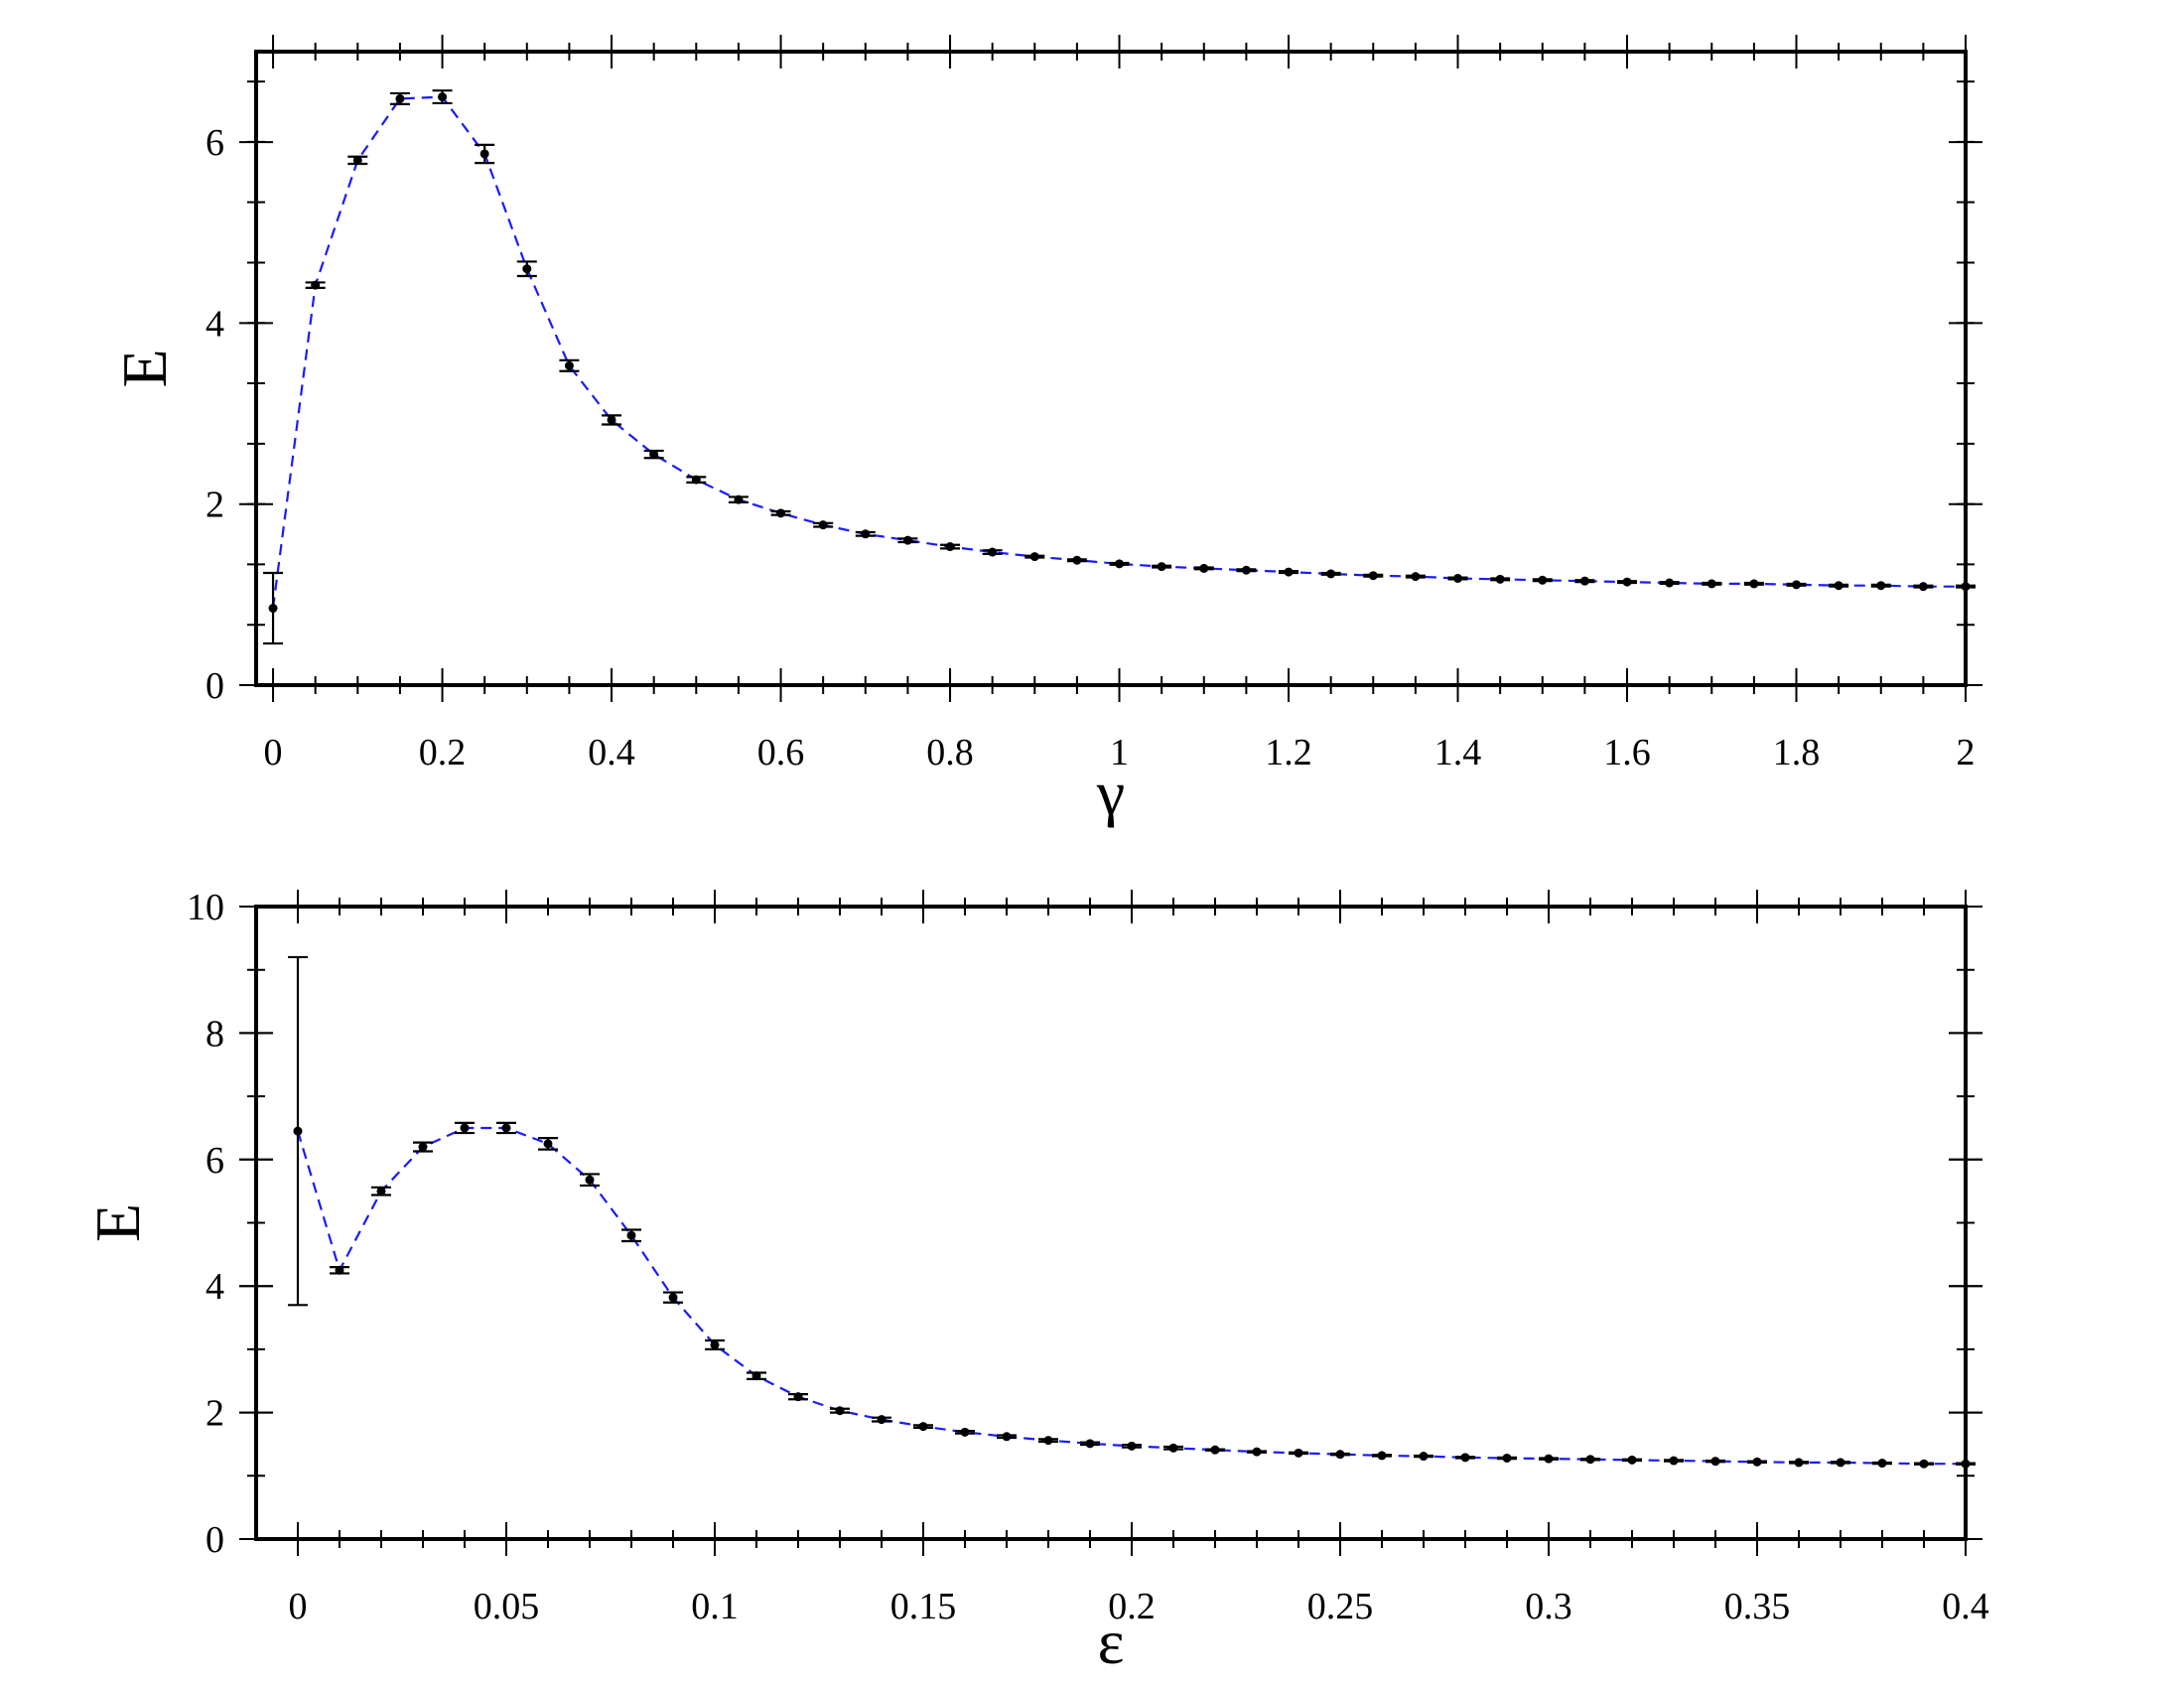 The image size is (2184, 1688). Describe the element at coordinates (781, 753) in the screenshot. I see `x-tick-label: 0.6` at that location.